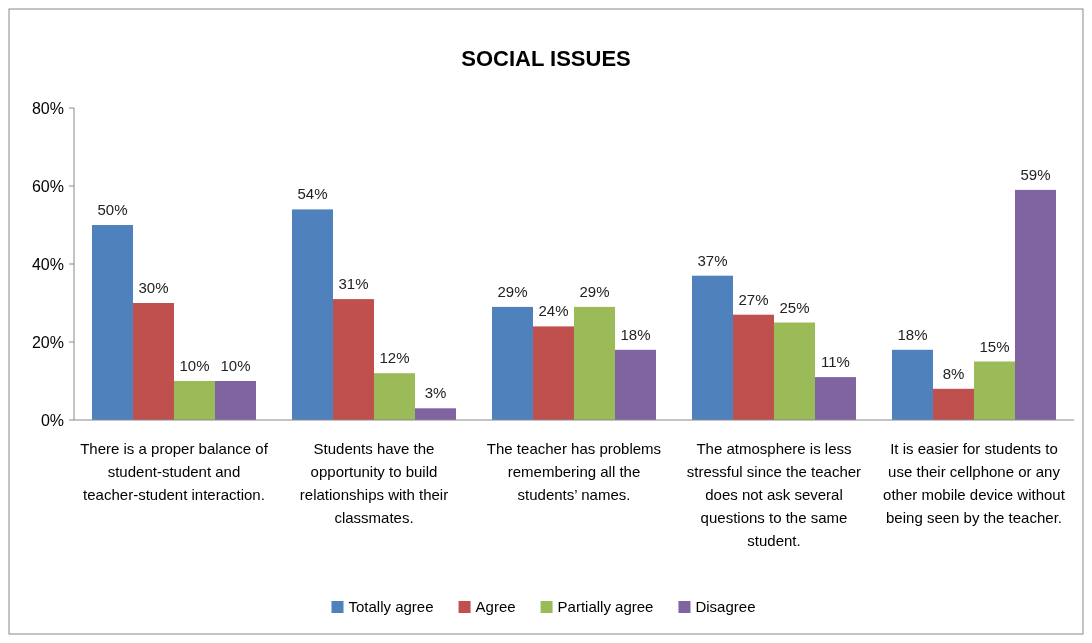 Image resolution: width=1092 pixels, height=643 pixels. Describe the element at coordinates (605, 607) in the screenshot. I see `legend-label: Partially agree` at that location.